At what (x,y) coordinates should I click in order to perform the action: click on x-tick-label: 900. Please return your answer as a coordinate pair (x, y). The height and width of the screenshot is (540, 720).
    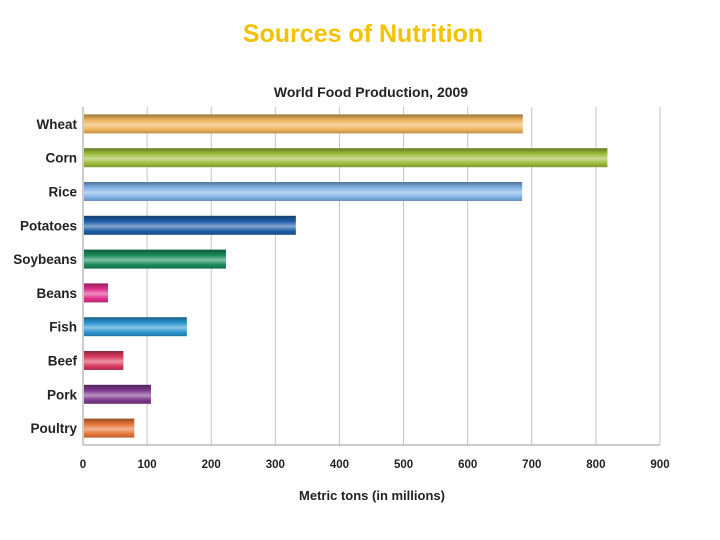
    Looking at the image, I should click on (659, 465).